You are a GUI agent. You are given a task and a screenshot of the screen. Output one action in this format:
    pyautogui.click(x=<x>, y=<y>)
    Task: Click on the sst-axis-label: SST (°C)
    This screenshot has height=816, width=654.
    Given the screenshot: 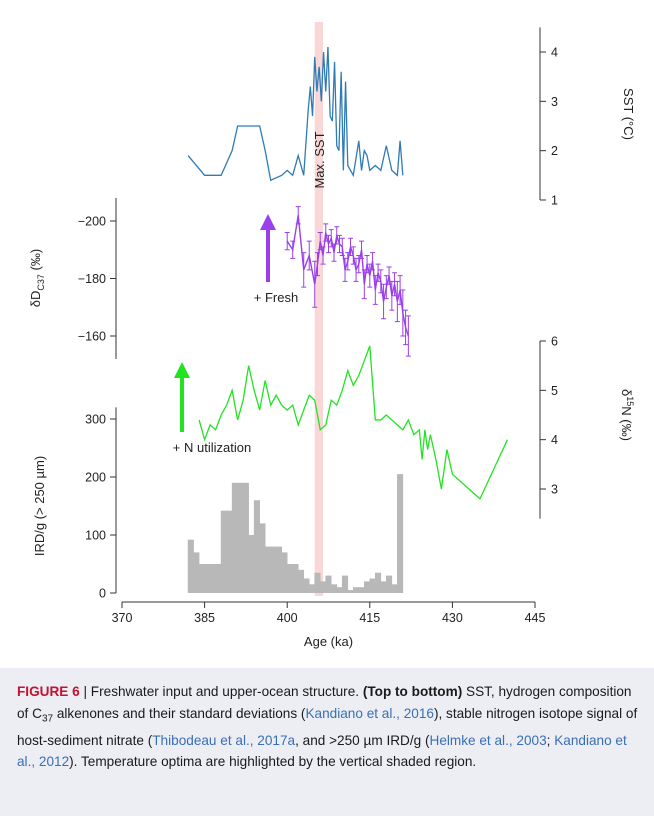 What is the action you would take?
    pyautogui.click(x=628, y=114)
    